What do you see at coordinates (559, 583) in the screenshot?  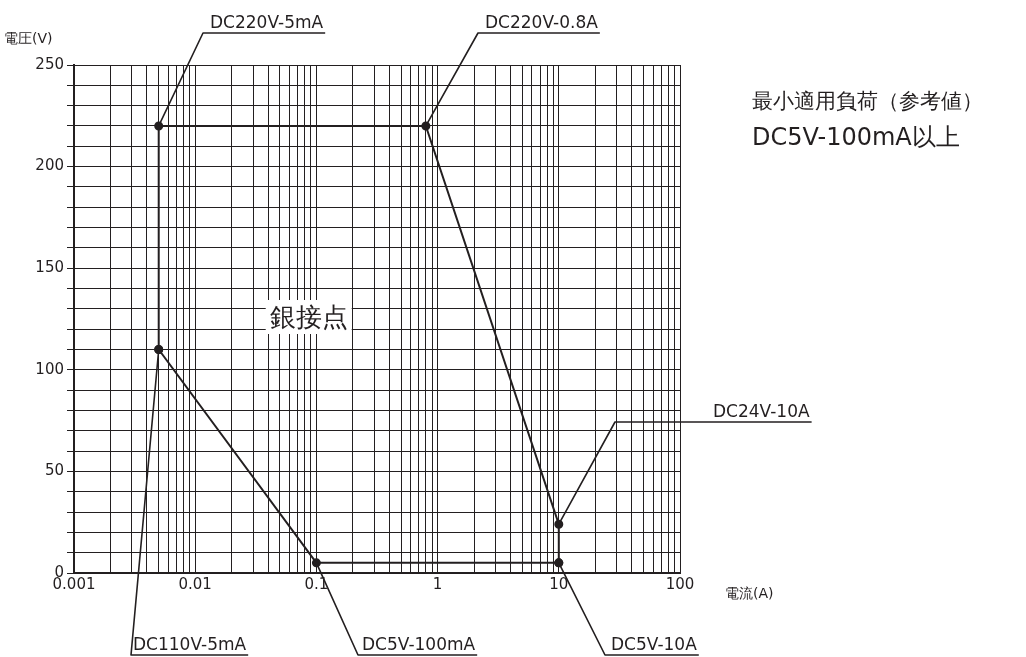 I see `x-tick-label: 10` at bounding box center [559, 583].